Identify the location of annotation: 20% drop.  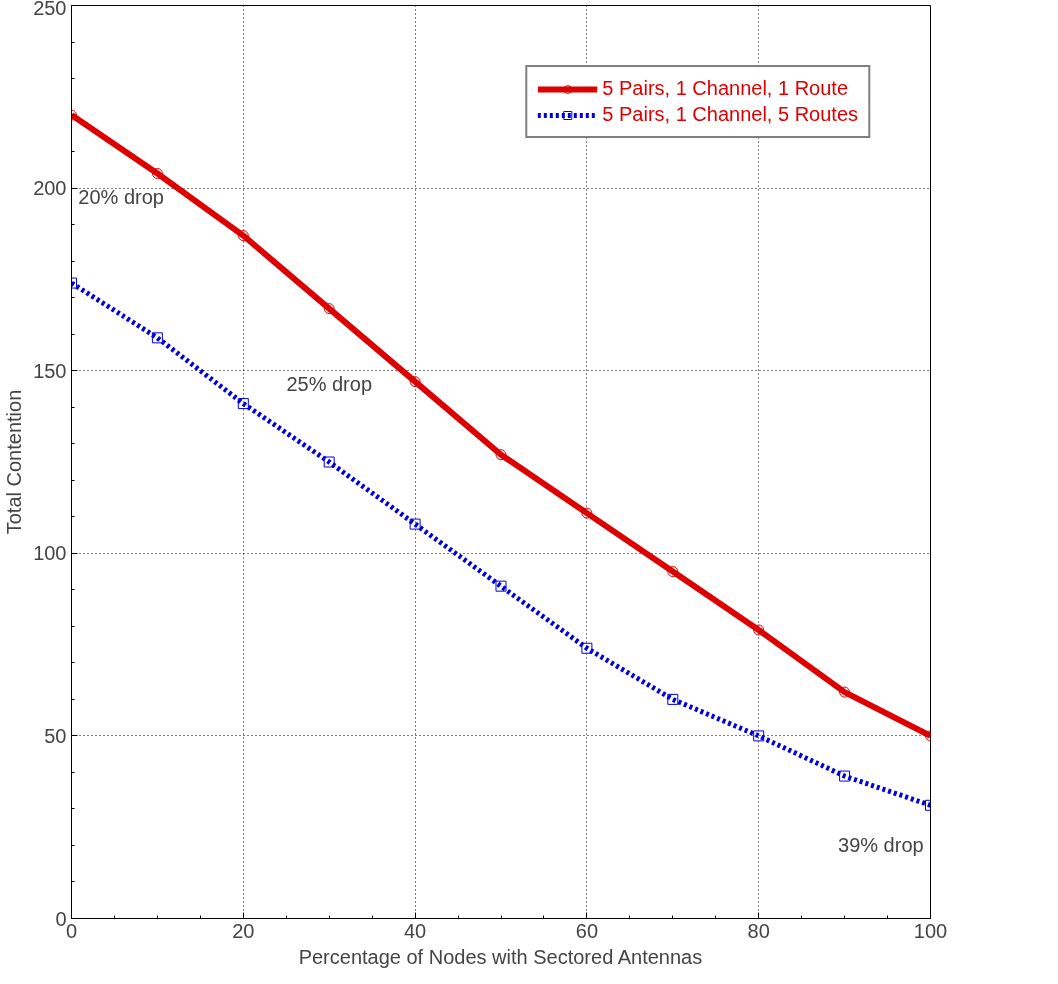
(121, 197).